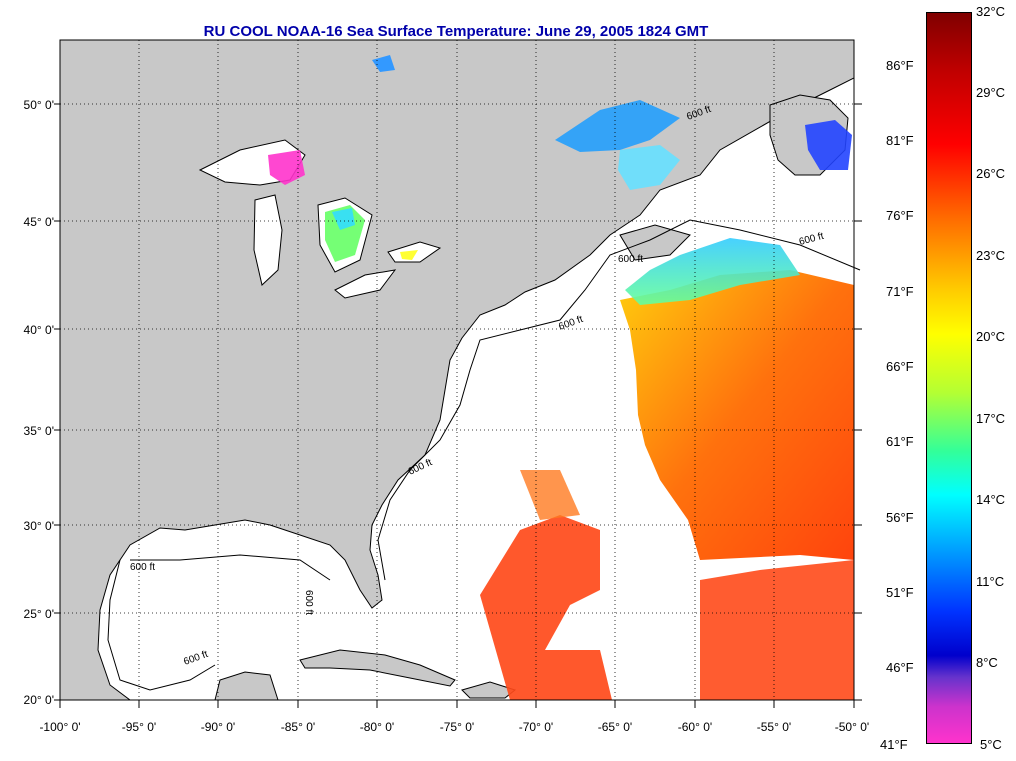 This screenshot has height=761, width=1016. I want to click on y-tick-label: 35° 0', so click(39, 431).